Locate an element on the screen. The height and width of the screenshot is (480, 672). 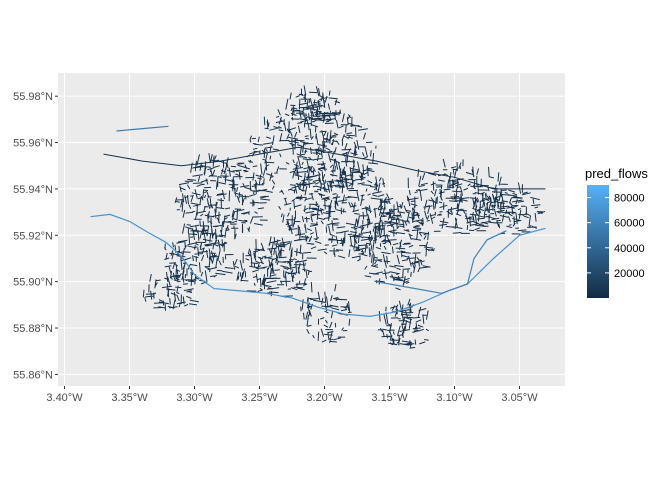
legend-label: 40000 is located at coordinates (629, 249).